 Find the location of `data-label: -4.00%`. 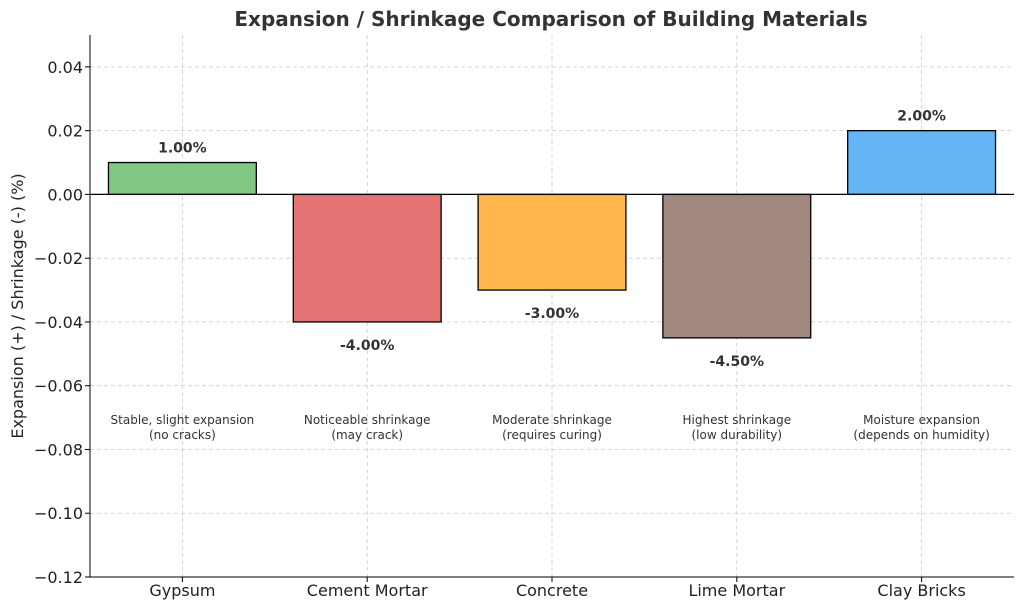

data-label: -4.00% is located at coordinates (367, 346).